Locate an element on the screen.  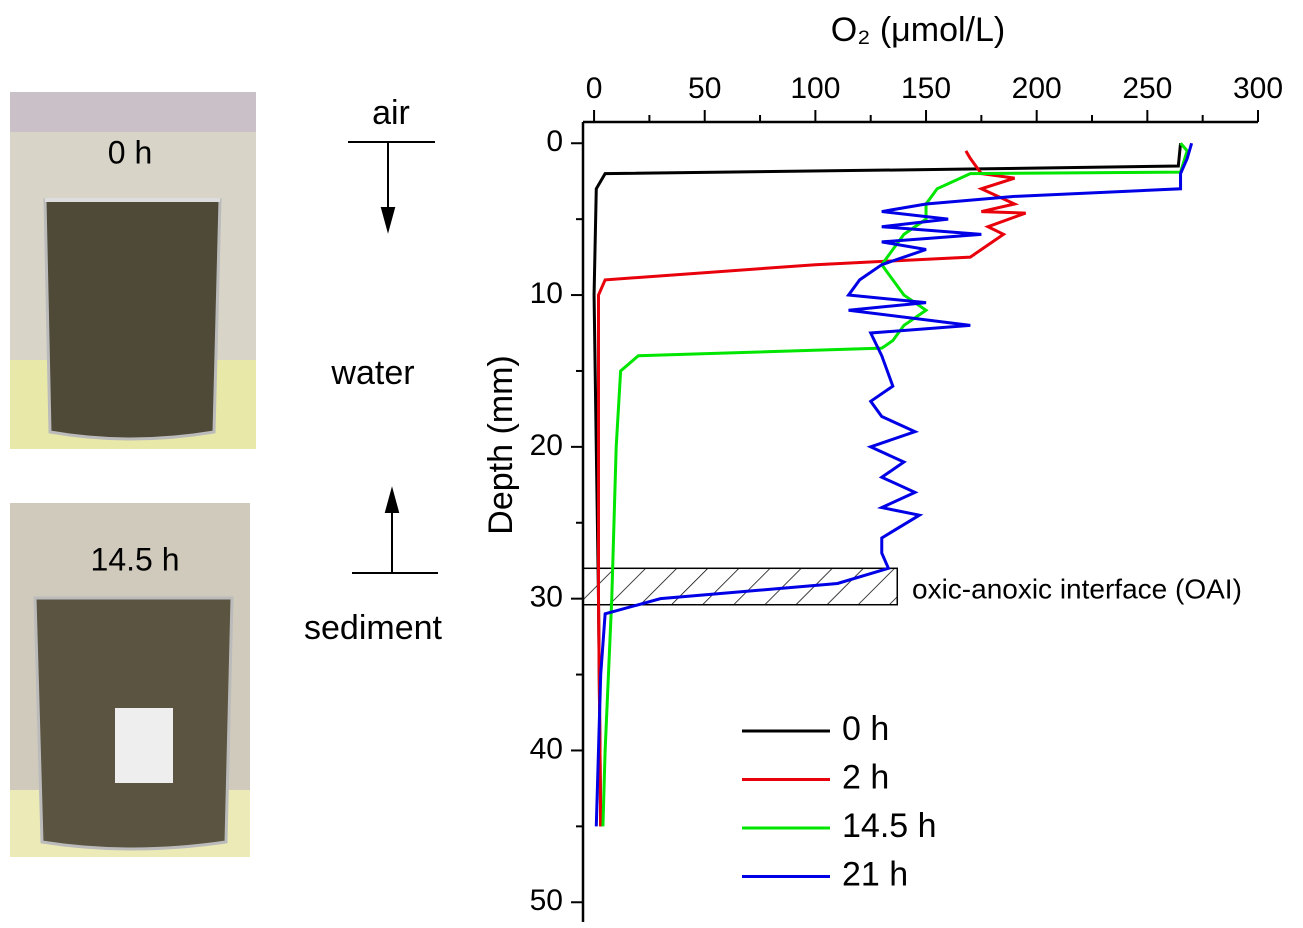
schematic is located at coordinates (393, 357).